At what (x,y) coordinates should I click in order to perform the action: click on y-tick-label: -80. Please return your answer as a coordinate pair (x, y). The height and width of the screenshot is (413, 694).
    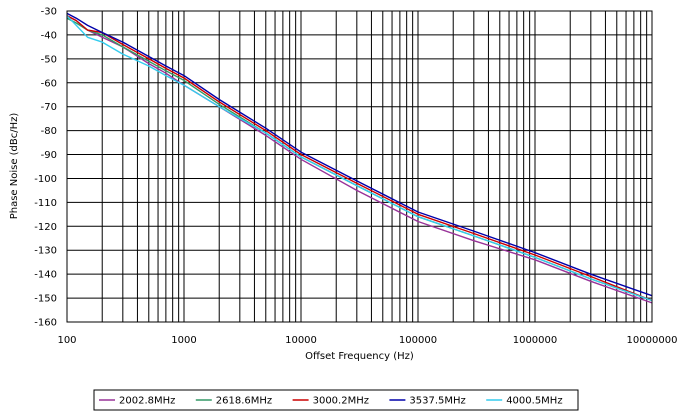
    Looking at the image, I should click on (49, 131).